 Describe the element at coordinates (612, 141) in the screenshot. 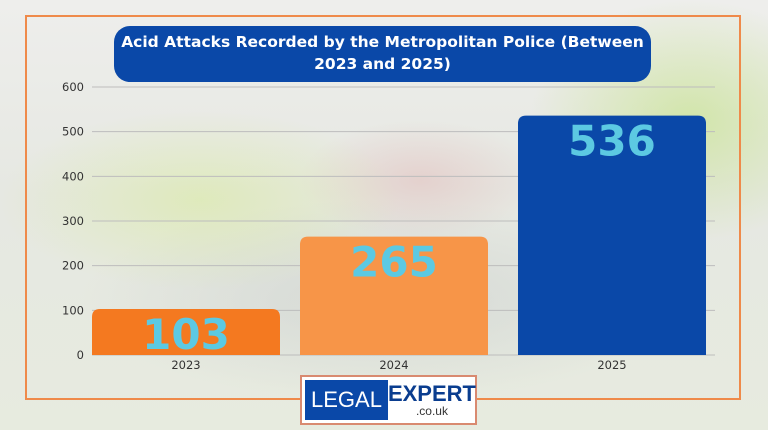

I see `data-label: 536` at that location.